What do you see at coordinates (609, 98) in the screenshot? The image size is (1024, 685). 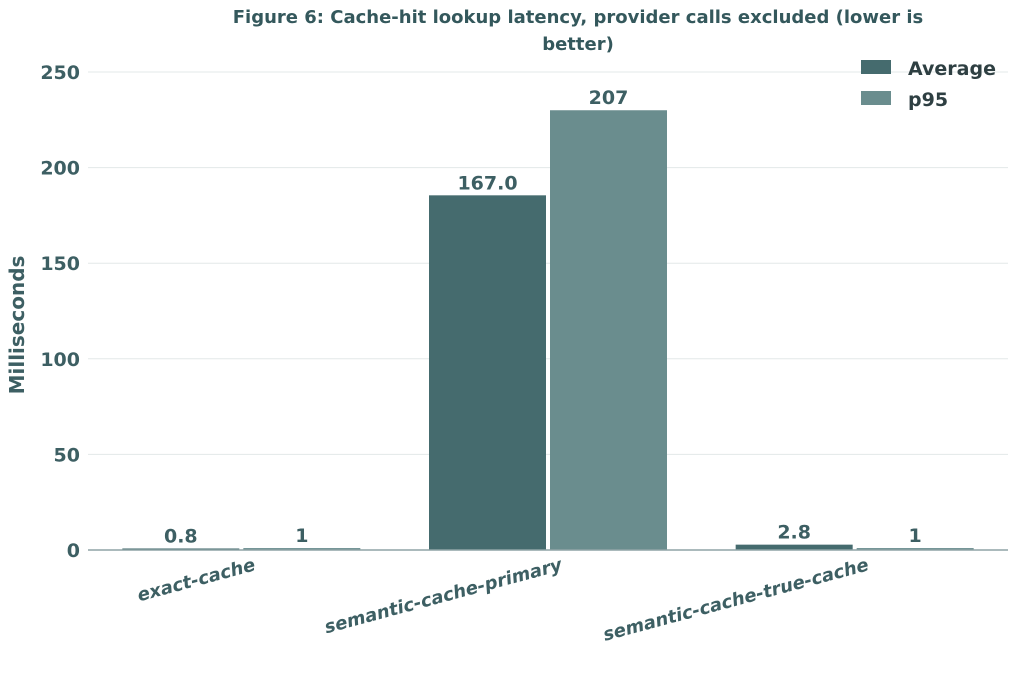 I see `data-label: 207` at bounding box center [609, 98].